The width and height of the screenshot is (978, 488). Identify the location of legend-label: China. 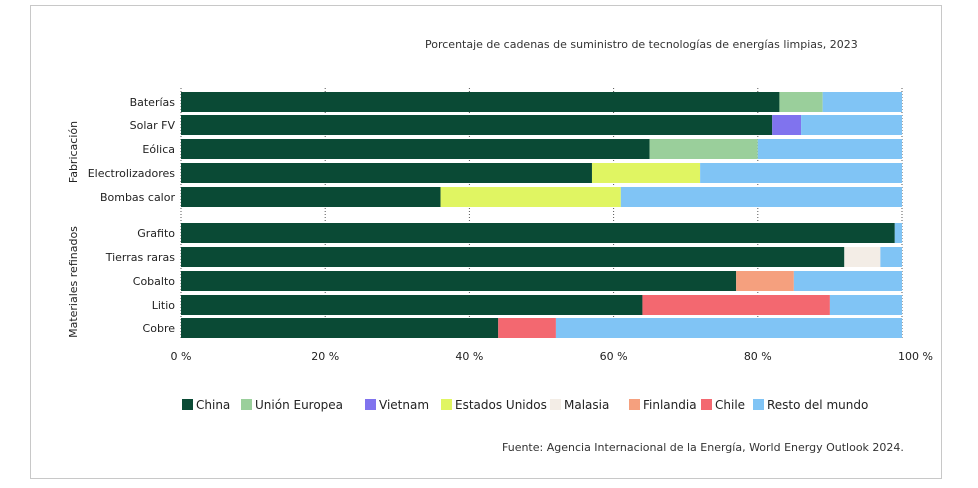
(213, 405).